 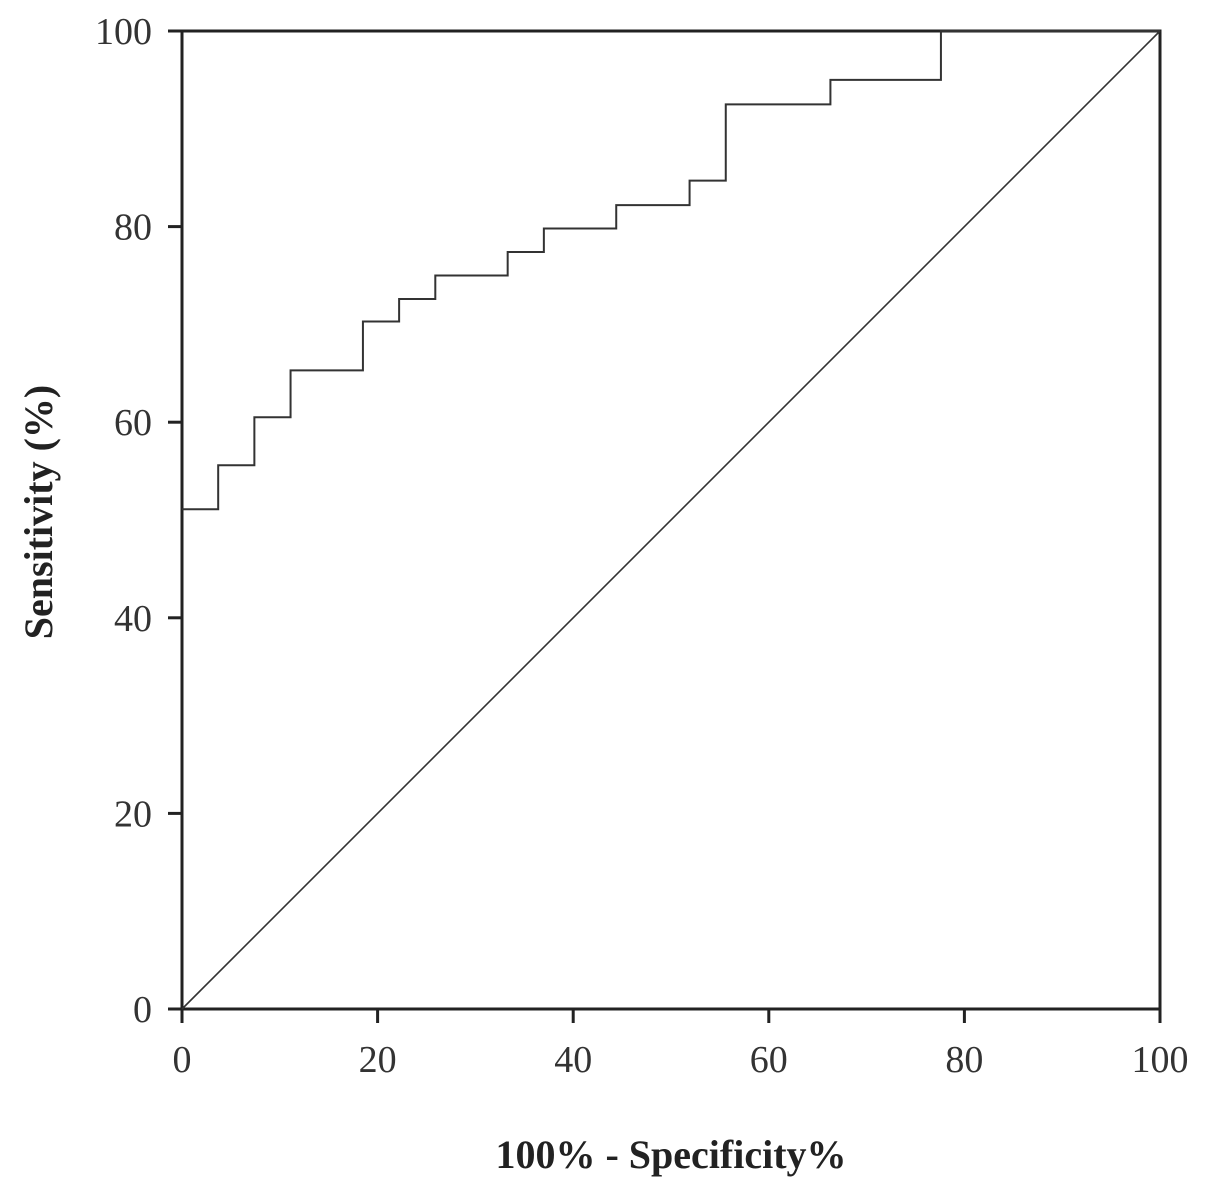 I want to click on y-tick-label: 100, so click(x=123, y=32).